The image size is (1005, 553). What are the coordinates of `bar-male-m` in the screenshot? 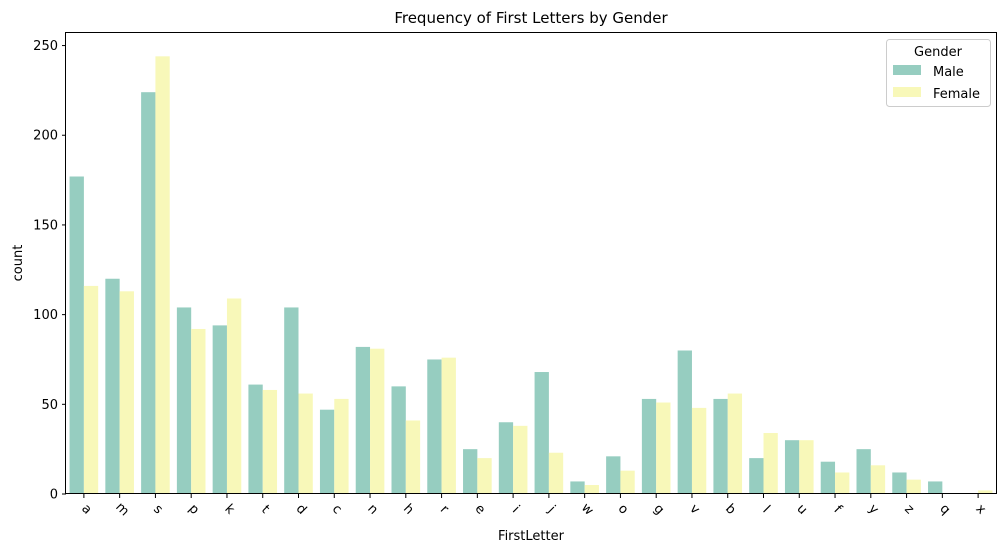 It's located at (112, 386).